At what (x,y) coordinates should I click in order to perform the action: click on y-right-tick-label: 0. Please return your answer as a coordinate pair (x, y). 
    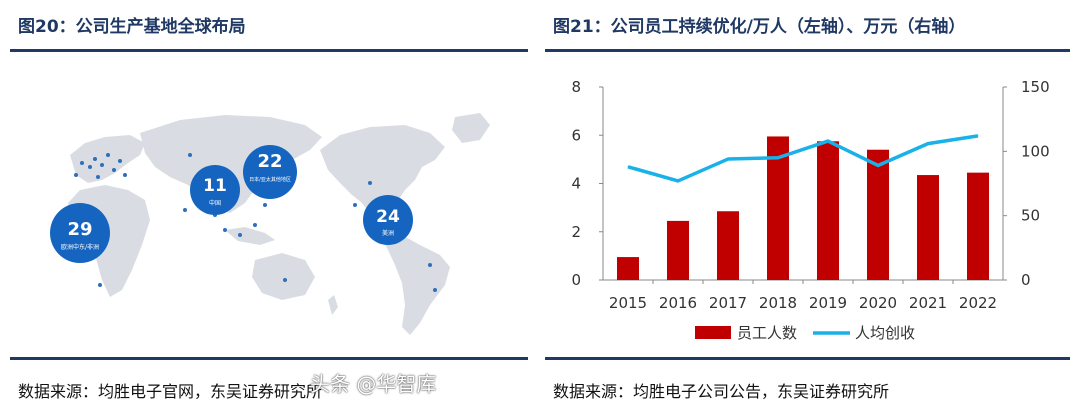
    Looking at the image, I should click on (1026, 280).